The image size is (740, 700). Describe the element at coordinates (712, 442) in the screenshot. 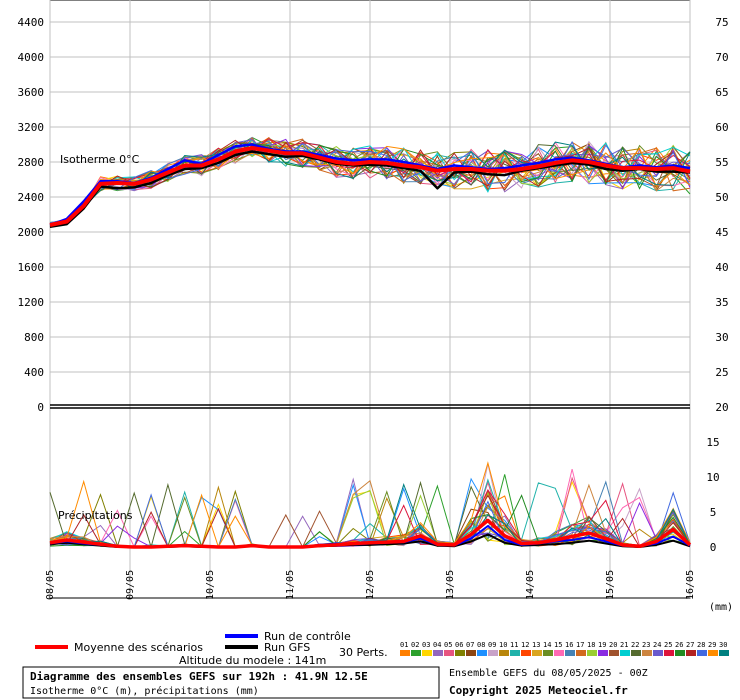

I see `precip-tick-label: 15` at that location.